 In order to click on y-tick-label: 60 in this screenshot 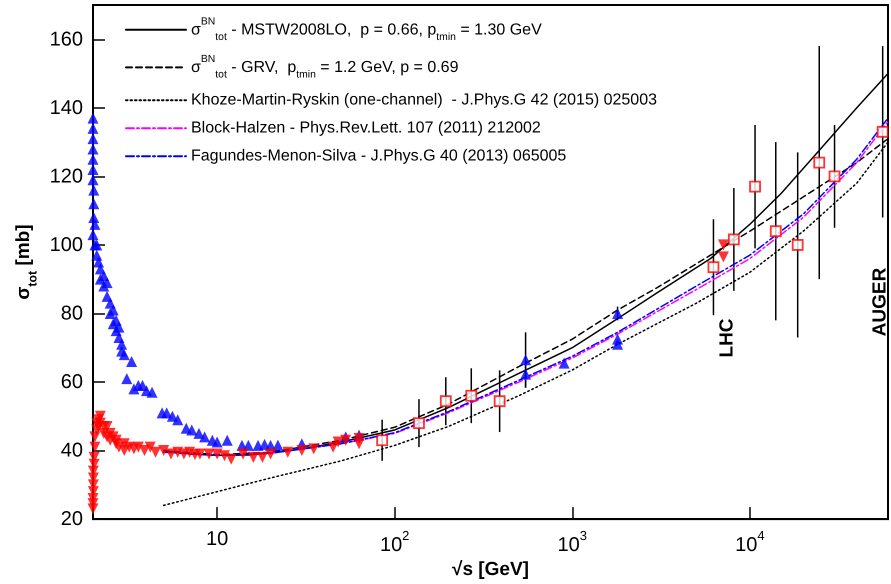, I will do `click(71, 382)`.